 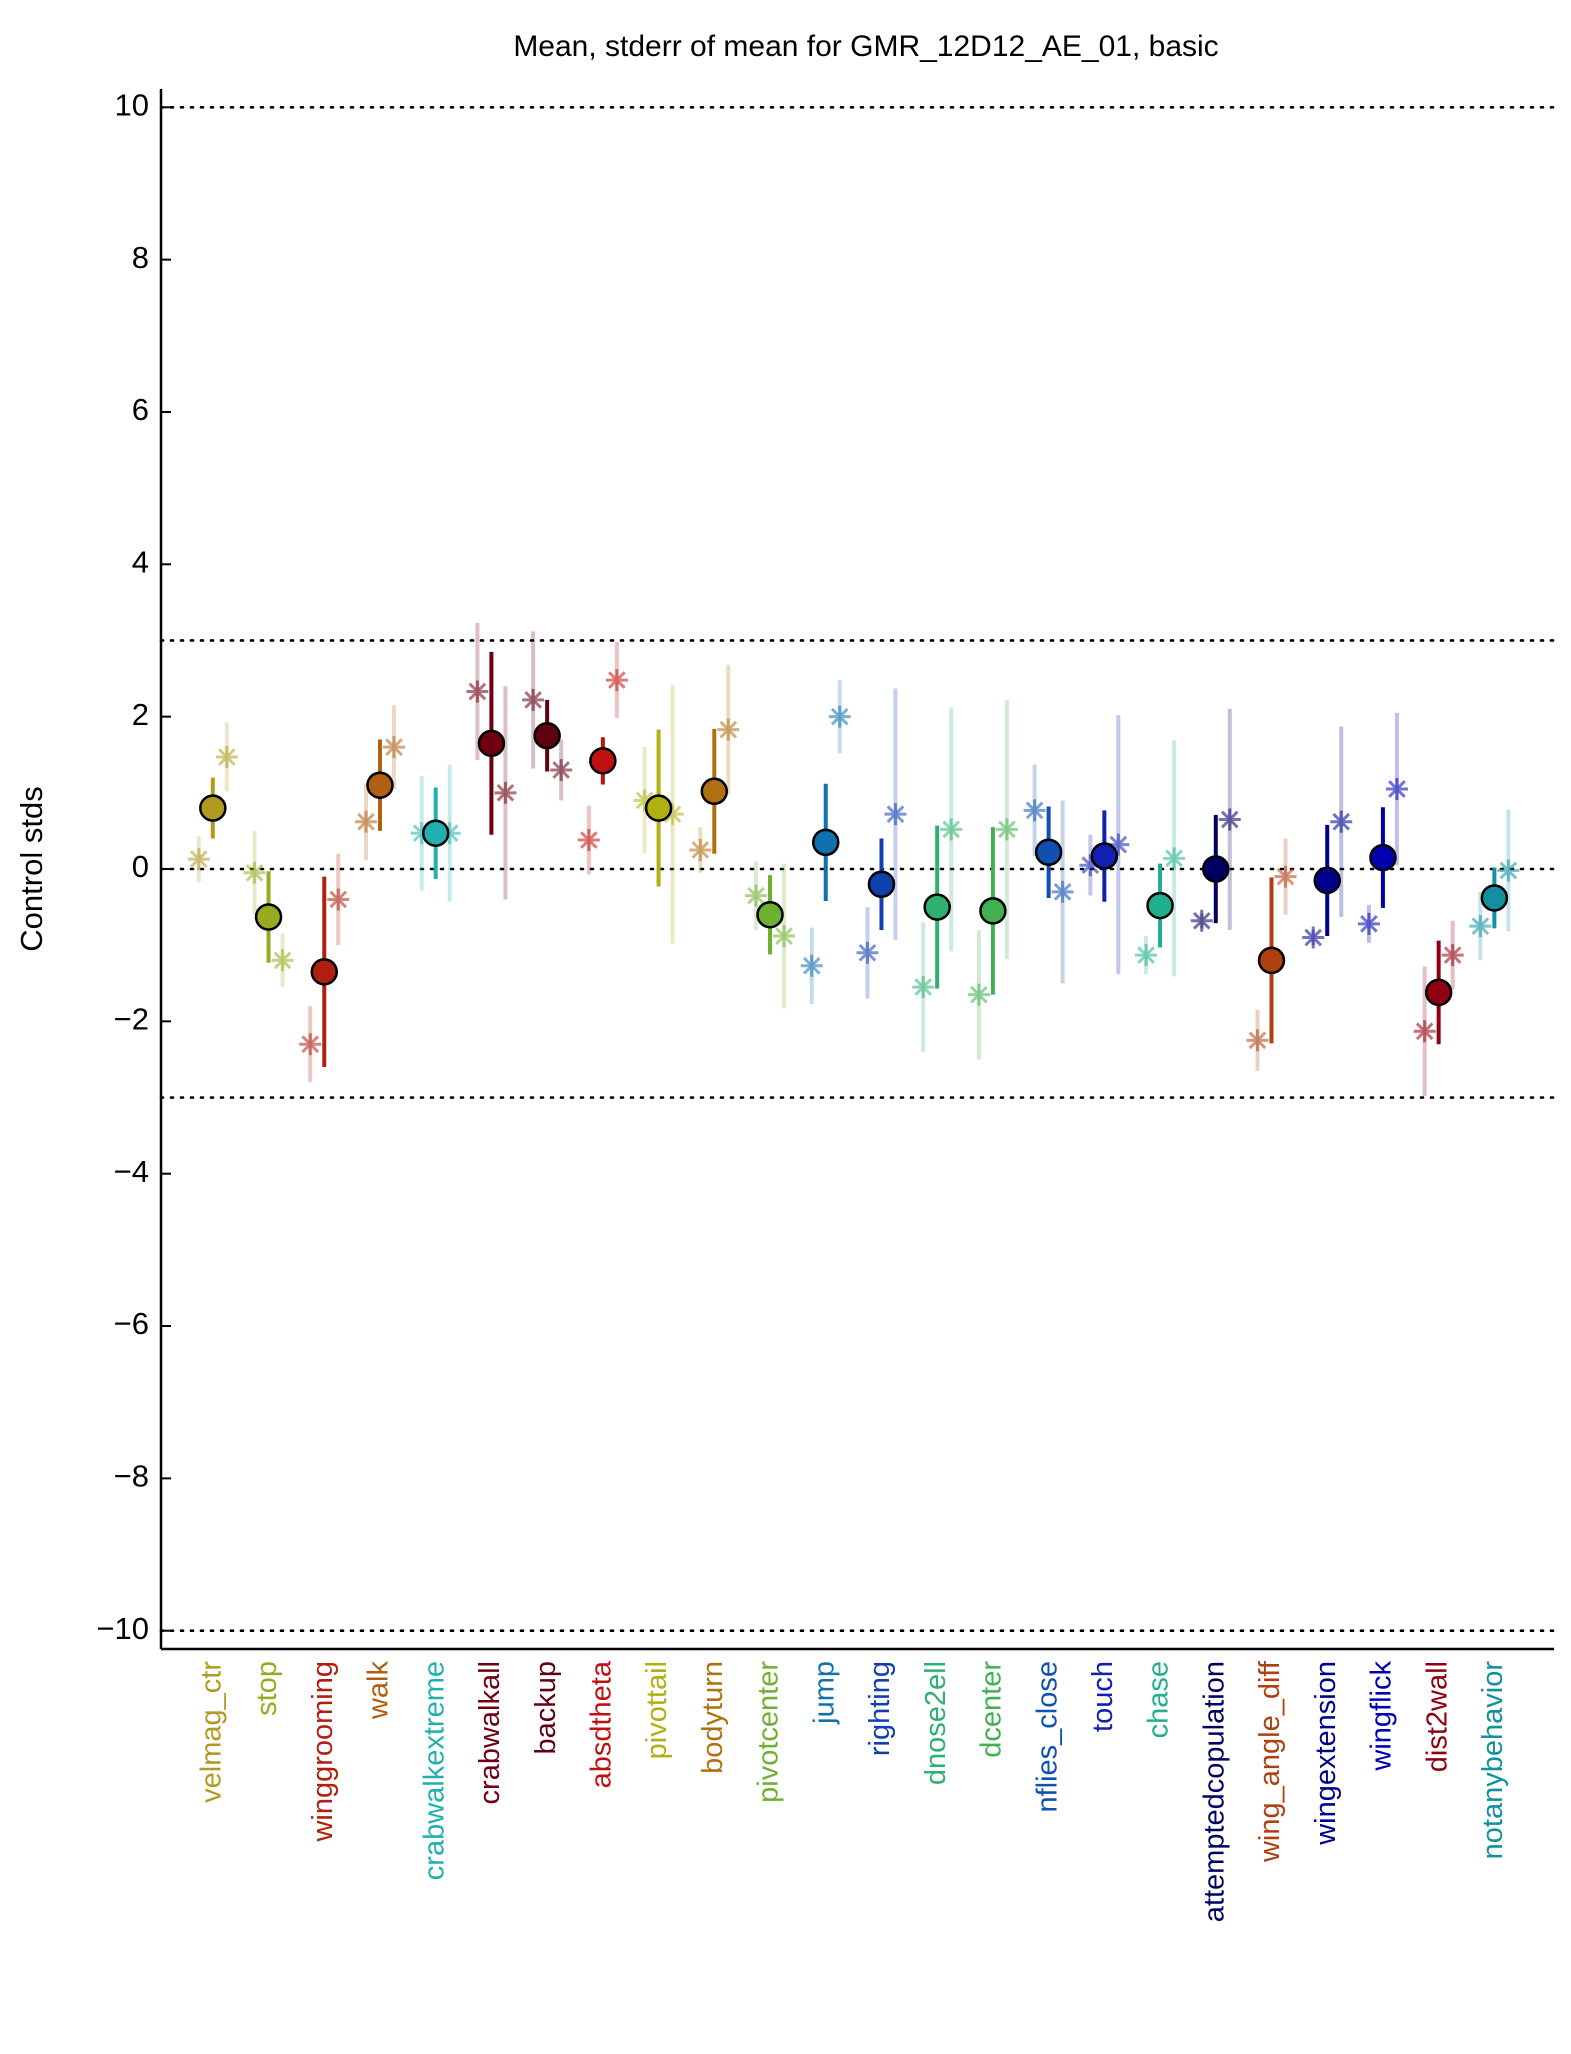 I want to click on y-axis-label: Control stds, so click(x=31, y=868).